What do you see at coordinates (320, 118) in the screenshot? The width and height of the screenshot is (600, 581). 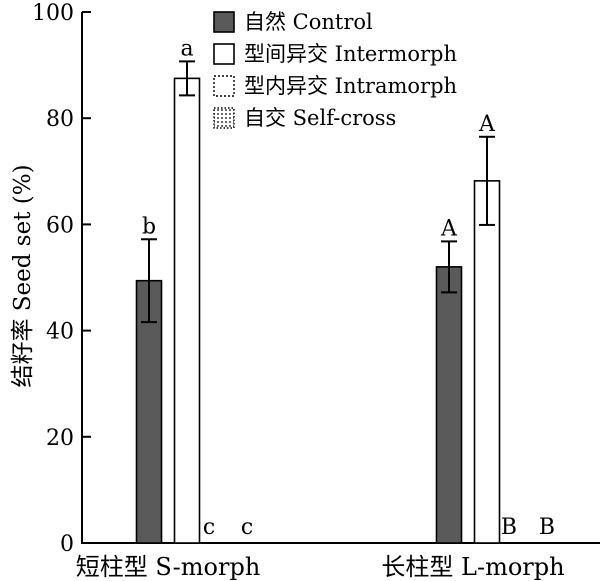 I see `legend-label: 自交 Self-cross` at bounding box center [320, 118].